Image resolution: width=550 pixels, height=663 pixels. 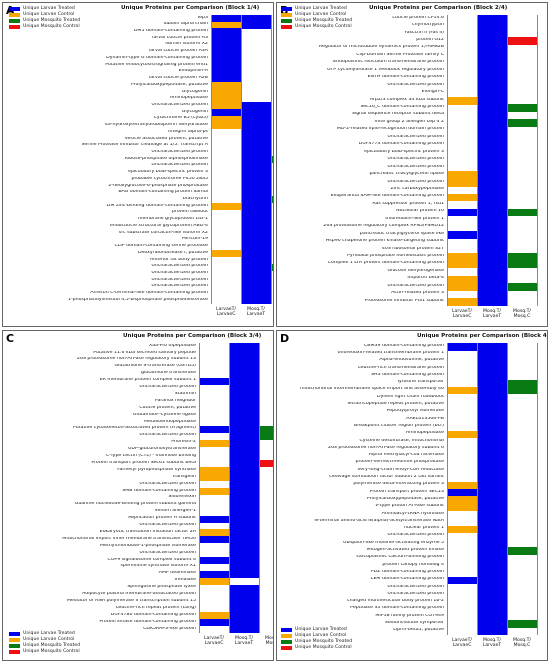 I want to click on protein-label: Protein transport protein SEC23, so click(x=406, y=491).